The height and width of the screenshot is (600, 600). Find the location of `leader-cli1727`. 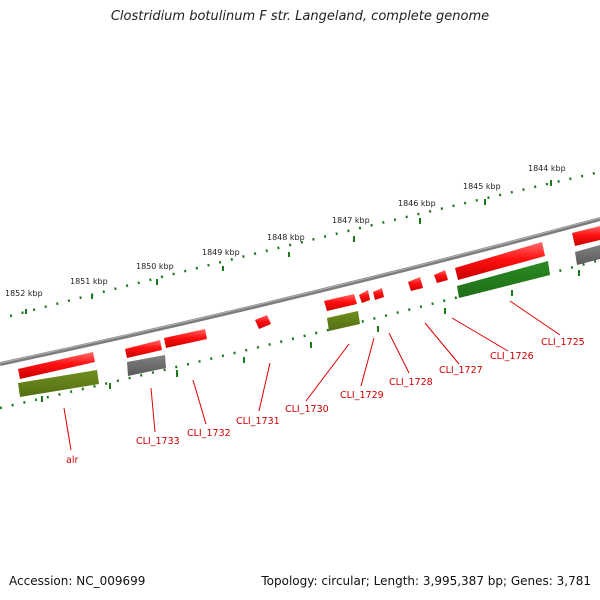

leader-cli1727 is located at coordinates (442, 343).